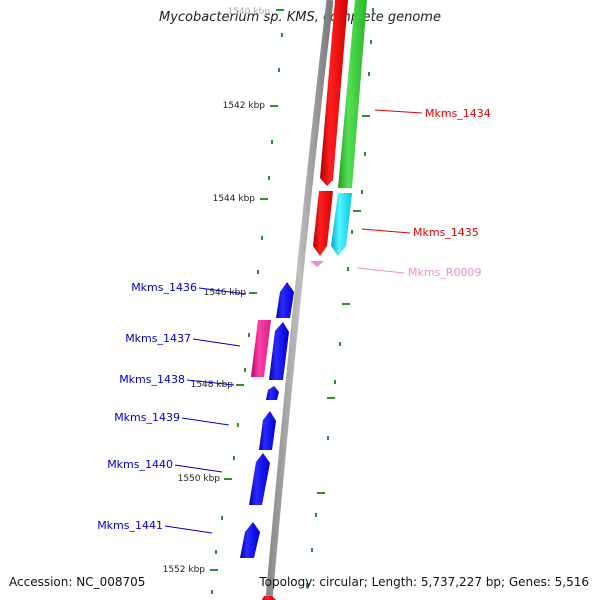 The width and height of the screenshot is (600, 600). What do you see at coordinates (334, 93) in the screenshot?
I see `gene-arrow-mkms-1434-red` at bounding box center [334, 93].